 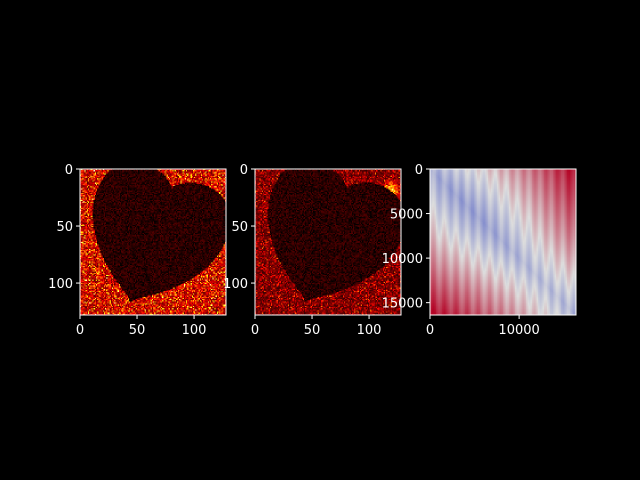 I want to click on y-tick-label: 15000, so click(x=402, y=304).